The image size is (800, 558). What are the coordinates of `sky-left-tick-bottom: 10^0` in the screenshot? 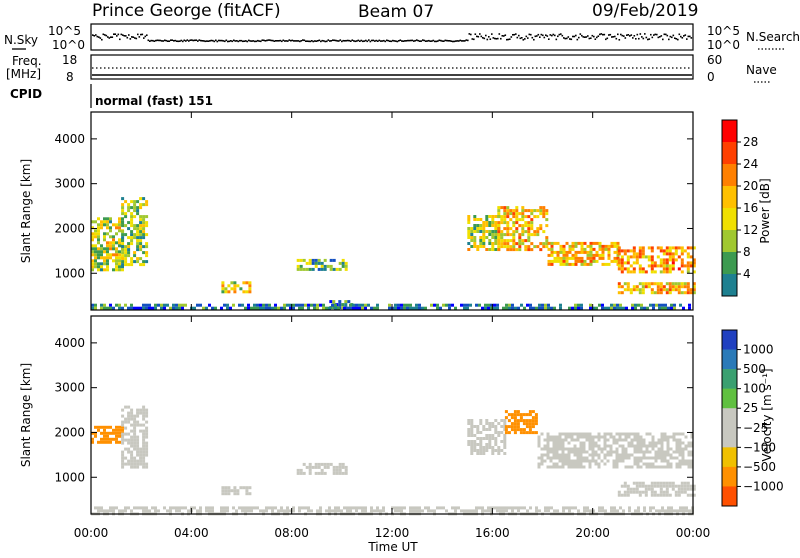 It's located at (68, 45).